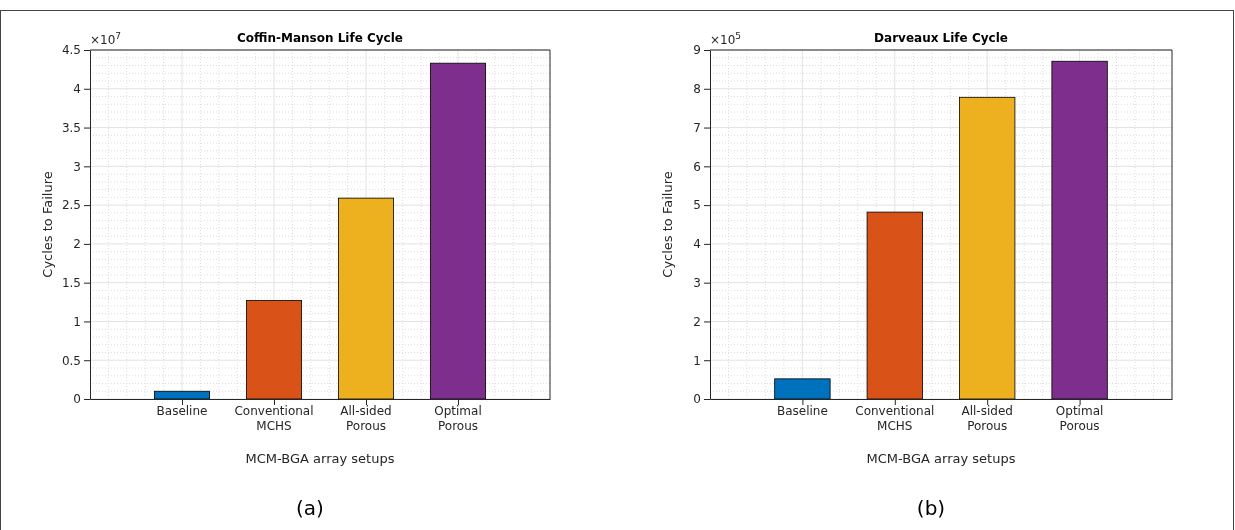  What do you see at coordinates (71, 205) in the screenshot?
I see `y-tick-label: 2.5` at bounding box center [71, 205].